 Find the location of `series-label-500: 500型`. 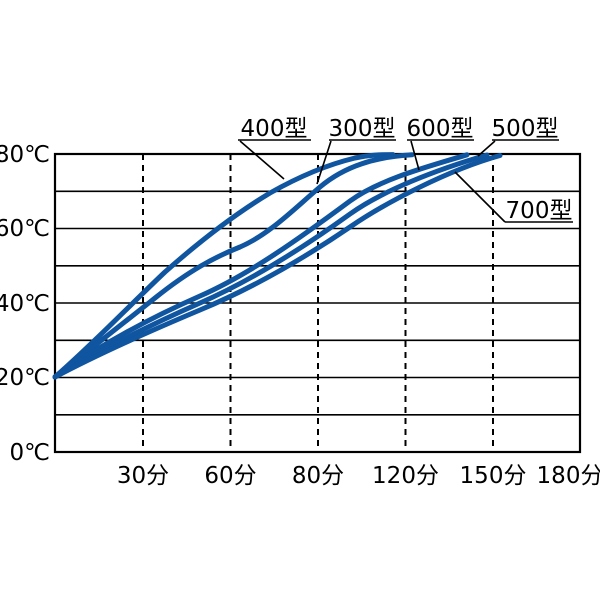

series-label-500: 500型 is located at coordinates (525, 129).